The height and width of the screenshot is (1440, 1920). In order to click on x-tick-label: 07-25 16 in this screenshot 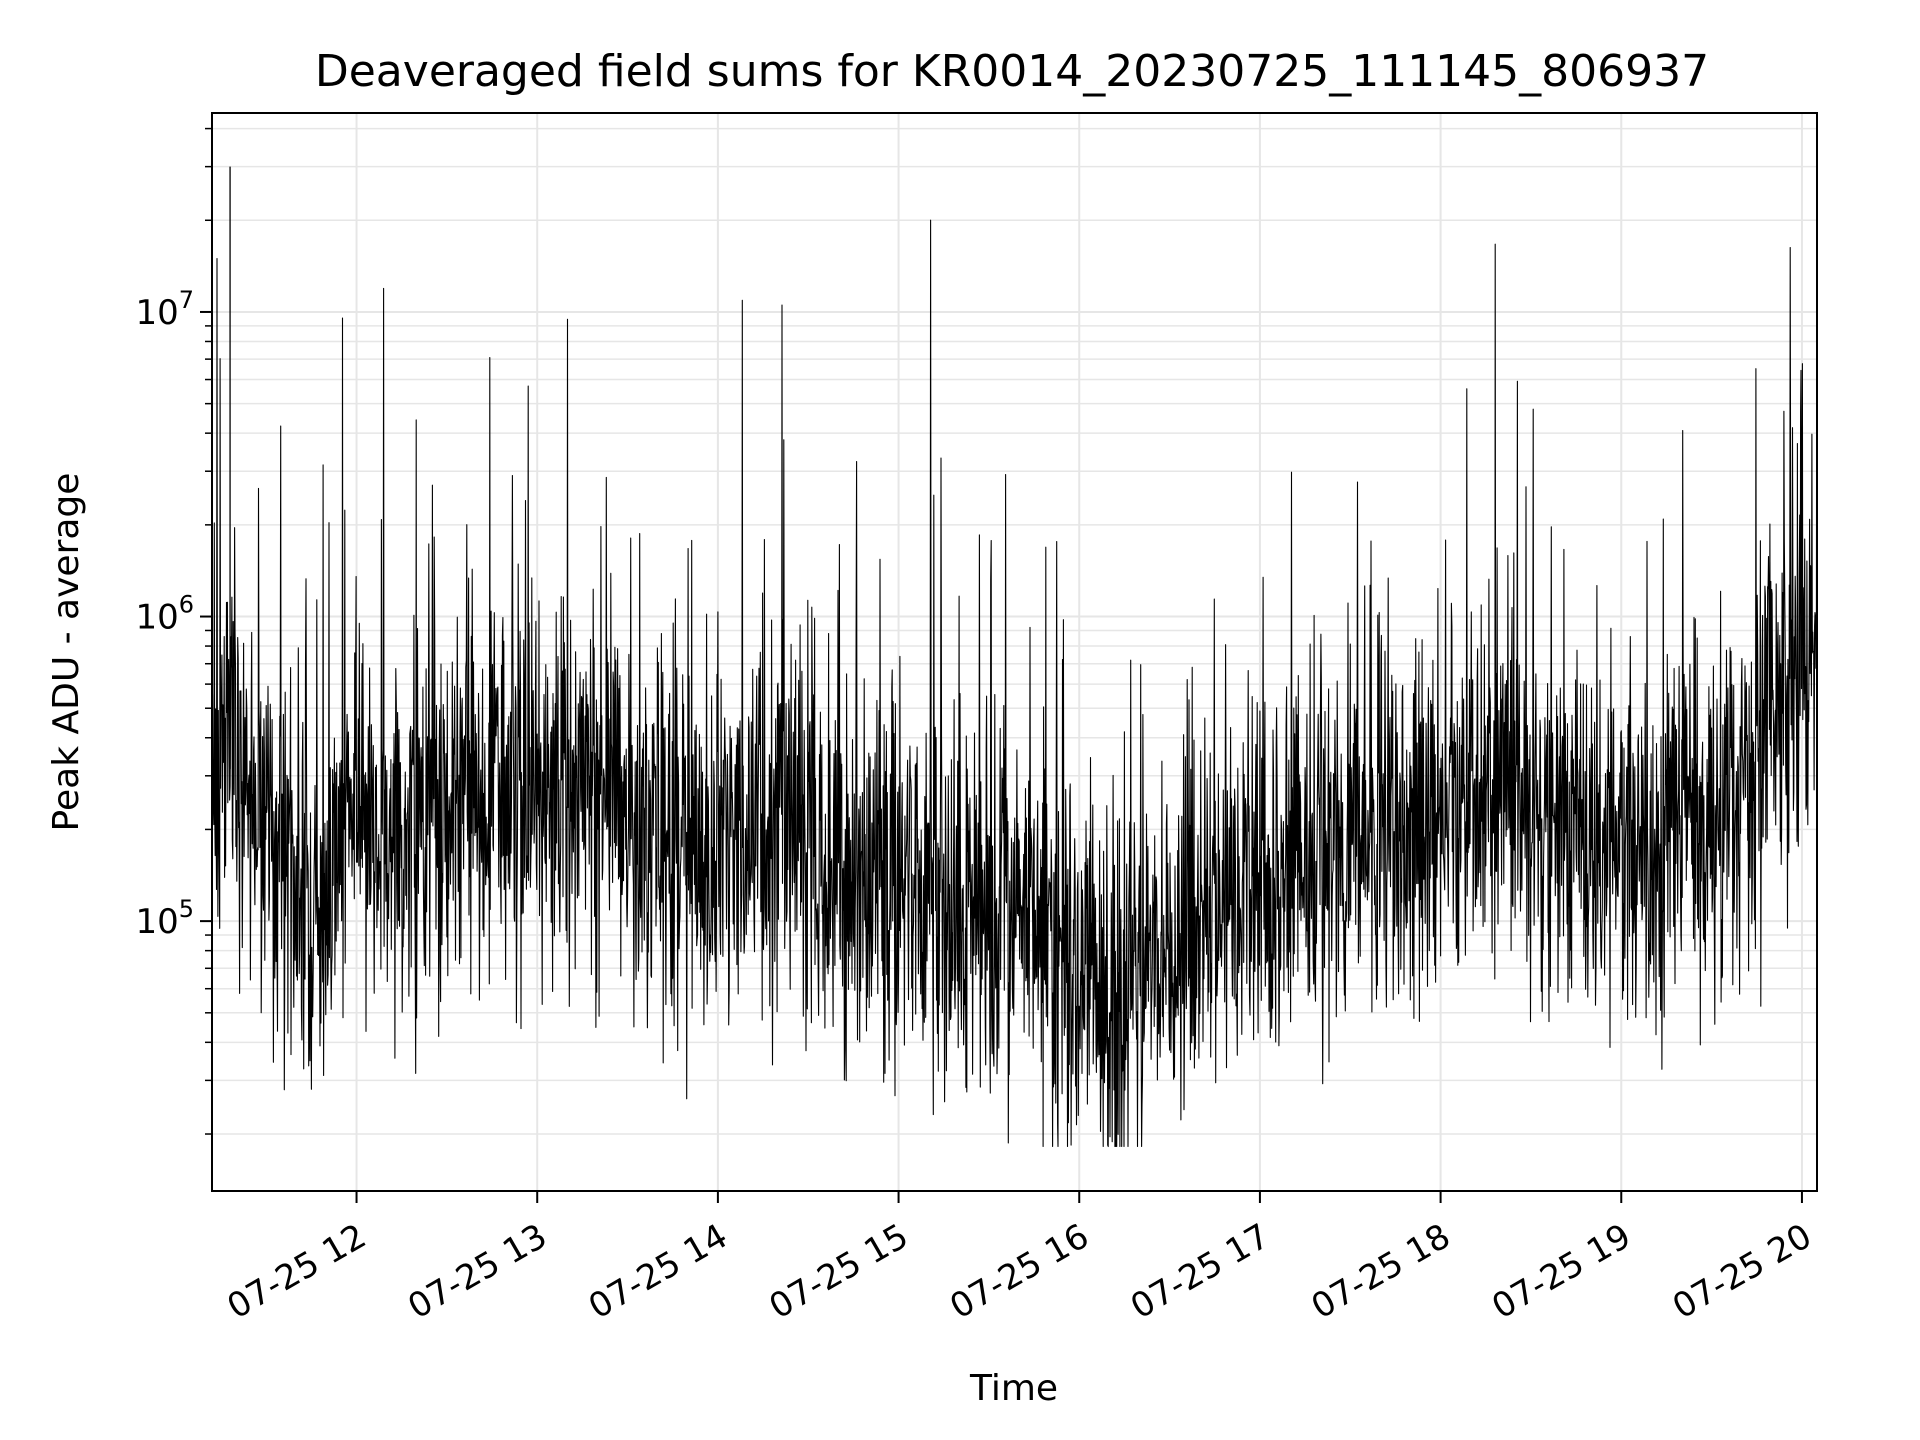, I will do `click(1019, 1271)`.